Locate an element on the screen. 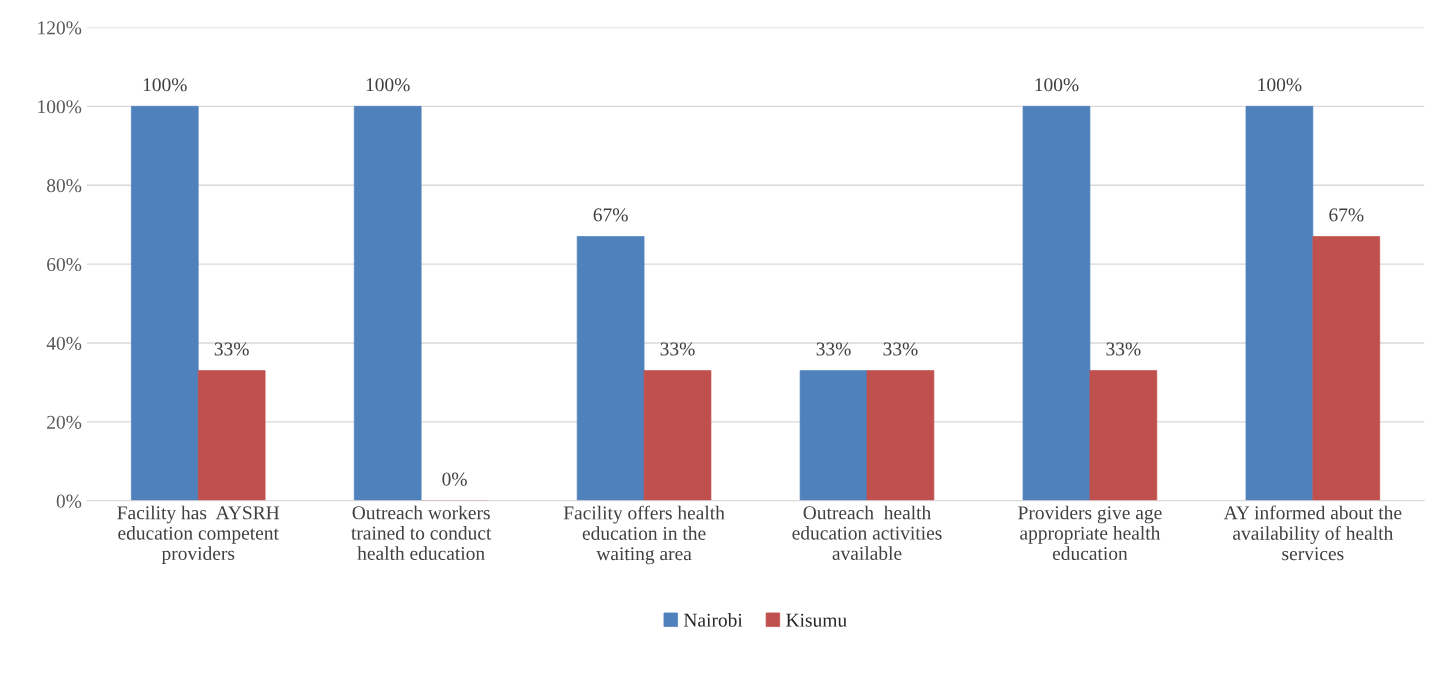 The image size is (1446, 686). y-tick-label: 80% is located at coordinates (64, 186).